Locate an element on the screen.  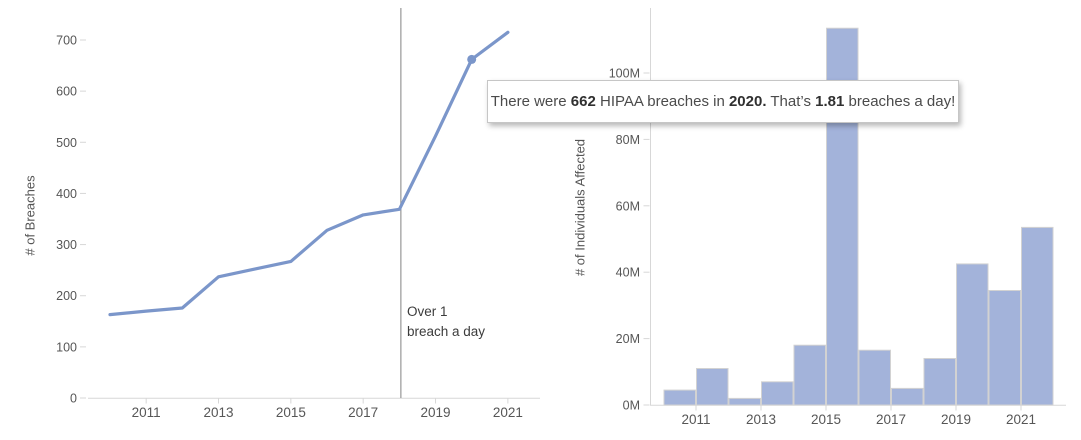
y-tick-label: 20M is located at coordinates (628, 339).